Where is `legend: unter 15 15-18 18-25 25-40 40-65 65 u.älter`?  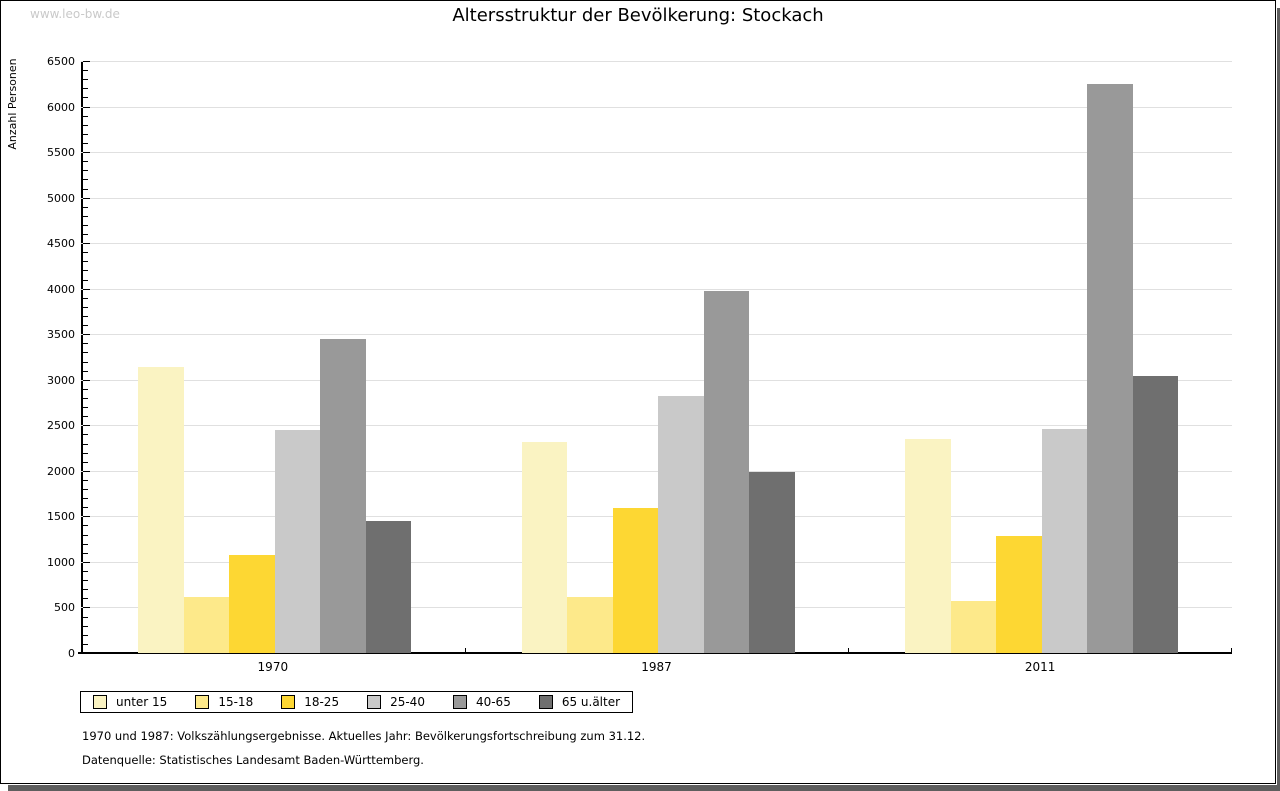 legend: unter 15 15-18 18-25 25-40 40-65 65 u.älter is located at coordinates (357, 702).